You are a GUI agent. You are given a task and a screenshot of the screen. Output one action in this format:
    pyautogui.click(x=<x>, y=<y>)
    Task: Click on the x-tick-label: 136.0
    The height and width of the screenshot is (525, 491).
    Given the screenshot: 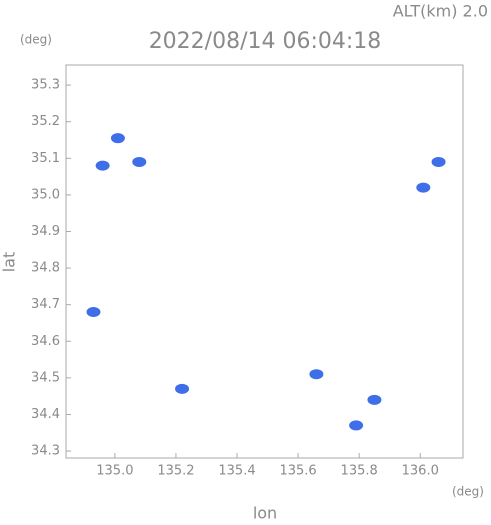 What is the action you would take?
    pyautogui.click(x=420, y=471)
    